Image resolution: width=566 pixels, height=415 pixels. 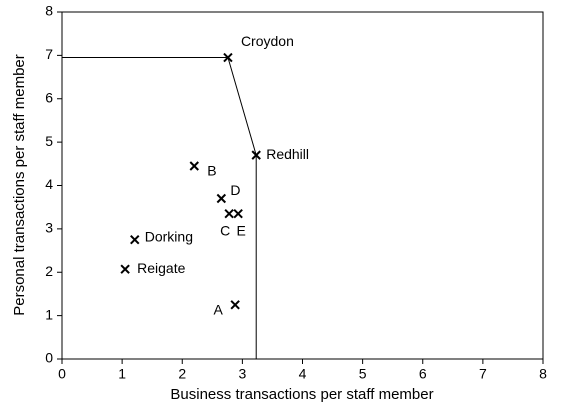 What do you see at coordinates (19, 185) in the screenshot?
I see `y-axis-title: Personal transactions per staff member` at bounding box center [19, 185].